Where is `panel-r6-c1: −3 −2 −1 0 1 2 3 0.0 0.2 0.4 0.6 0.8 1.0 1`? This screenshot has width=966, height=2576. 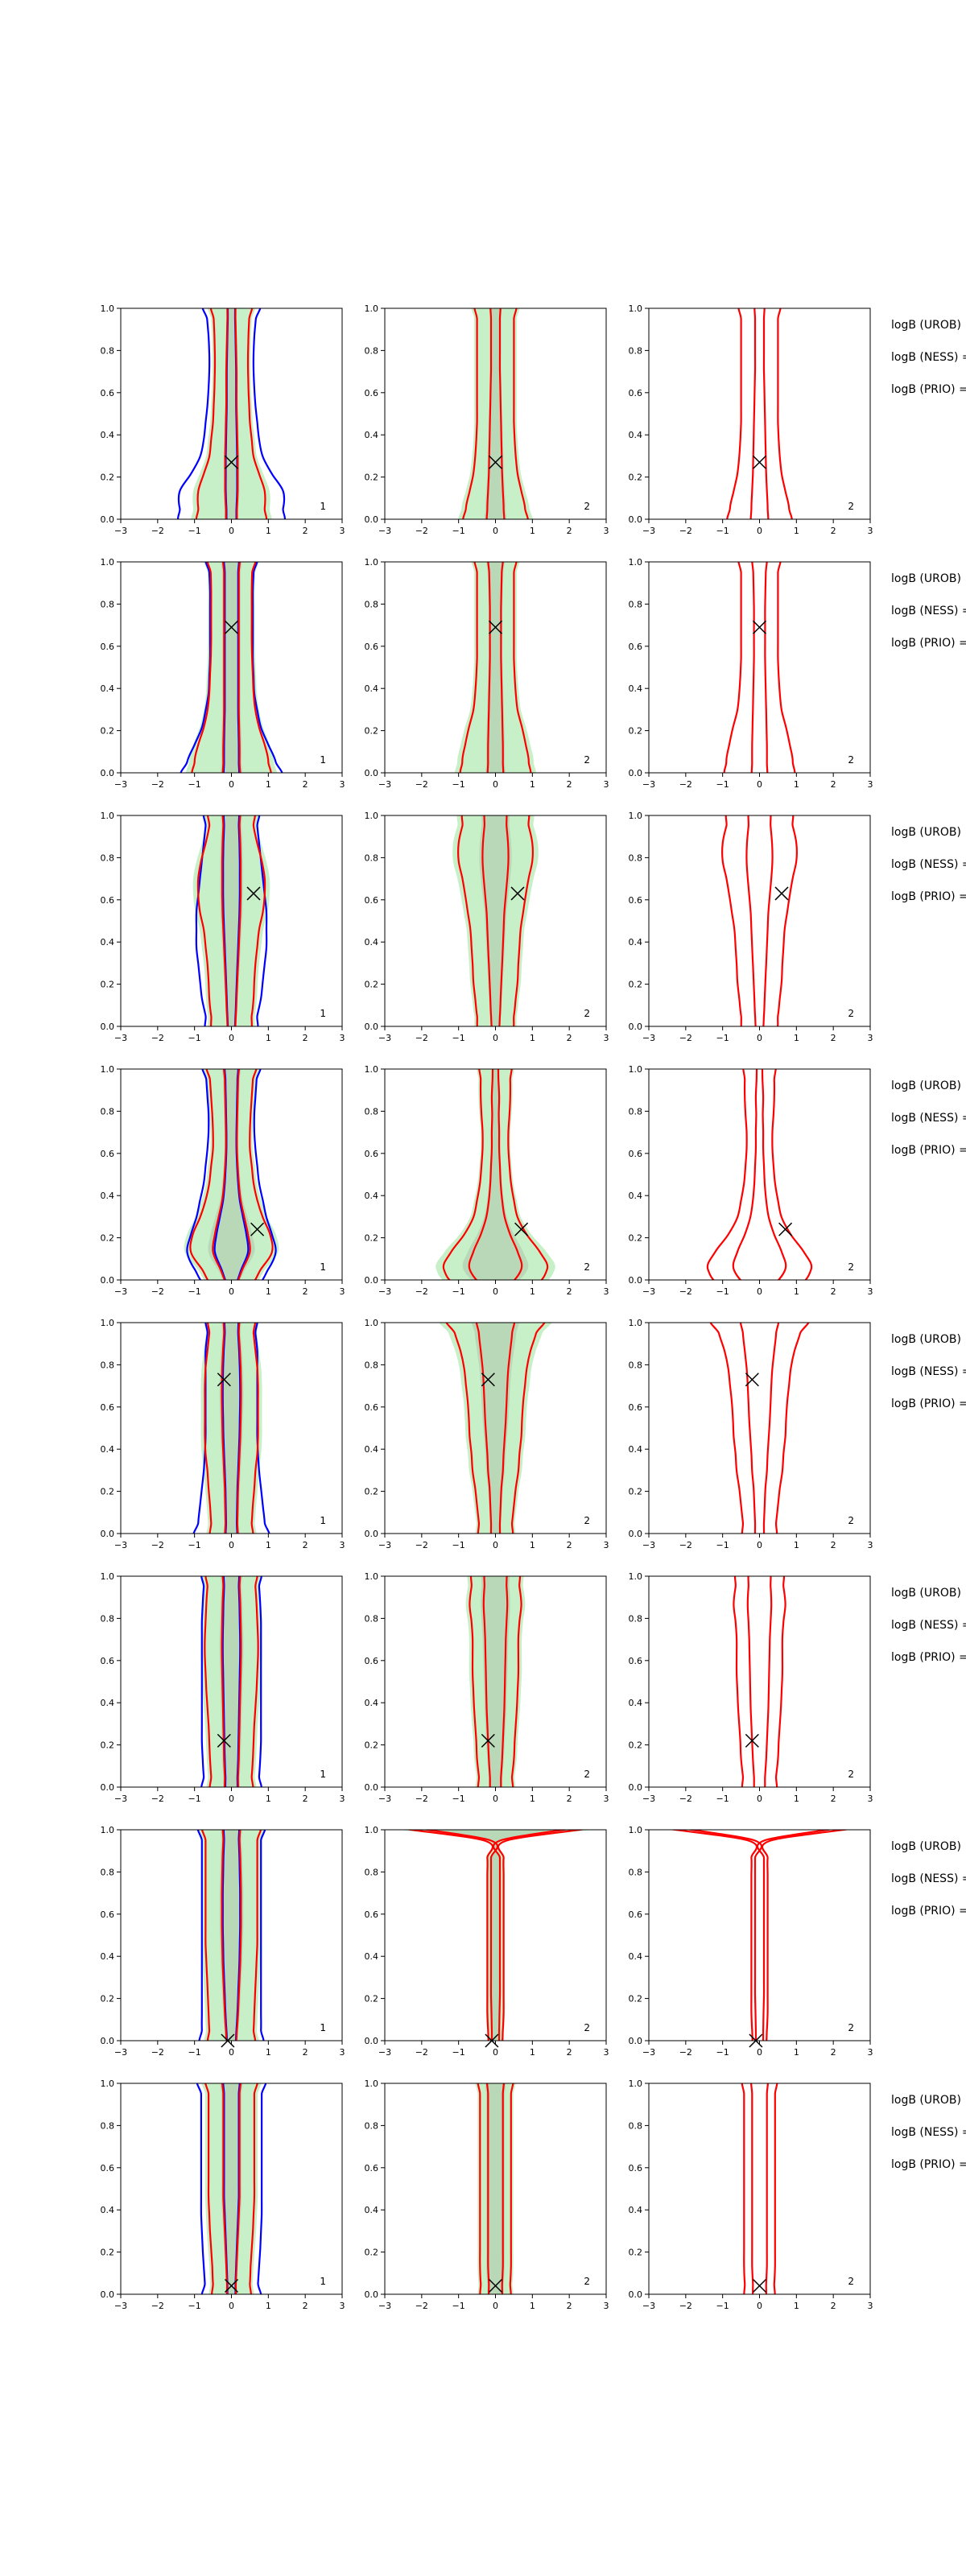 panel-r6-c1: −3 −2 −1 0 1 2 3 0.0 0.2 0.4 0.6 0.8 1.0 1 is located at coordinates (223, 1688).